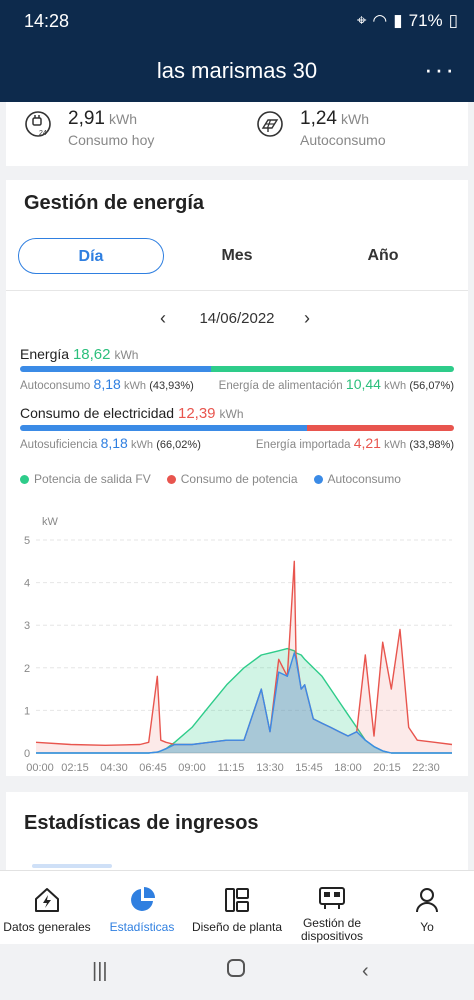 This screenshot has width=474, height=1000. I want to click on home-icon, so click(236, 971).